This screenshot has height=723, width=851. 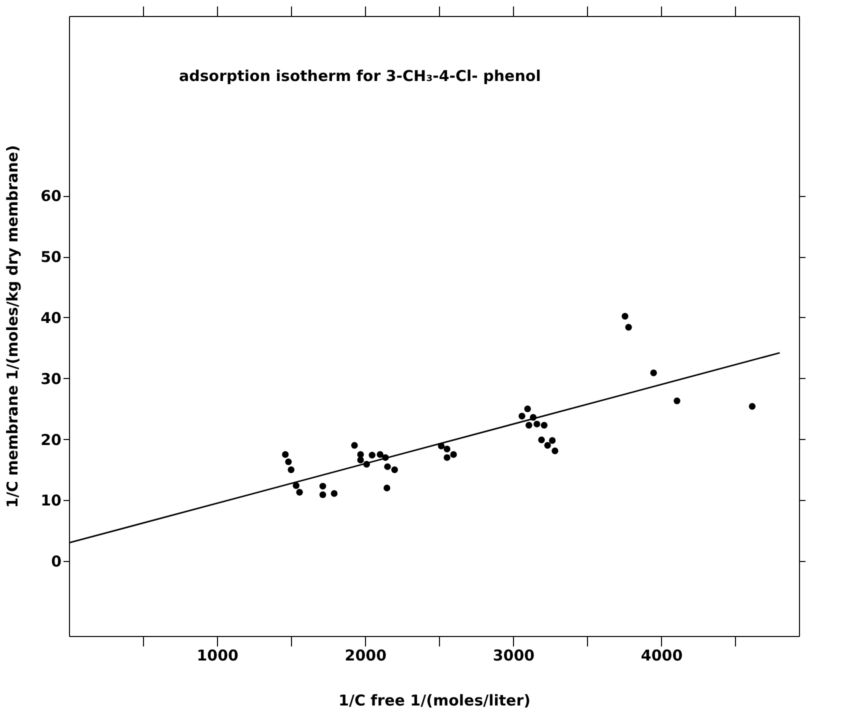 I want to click on y-tick-label: 50, so click(x=51, y=257).